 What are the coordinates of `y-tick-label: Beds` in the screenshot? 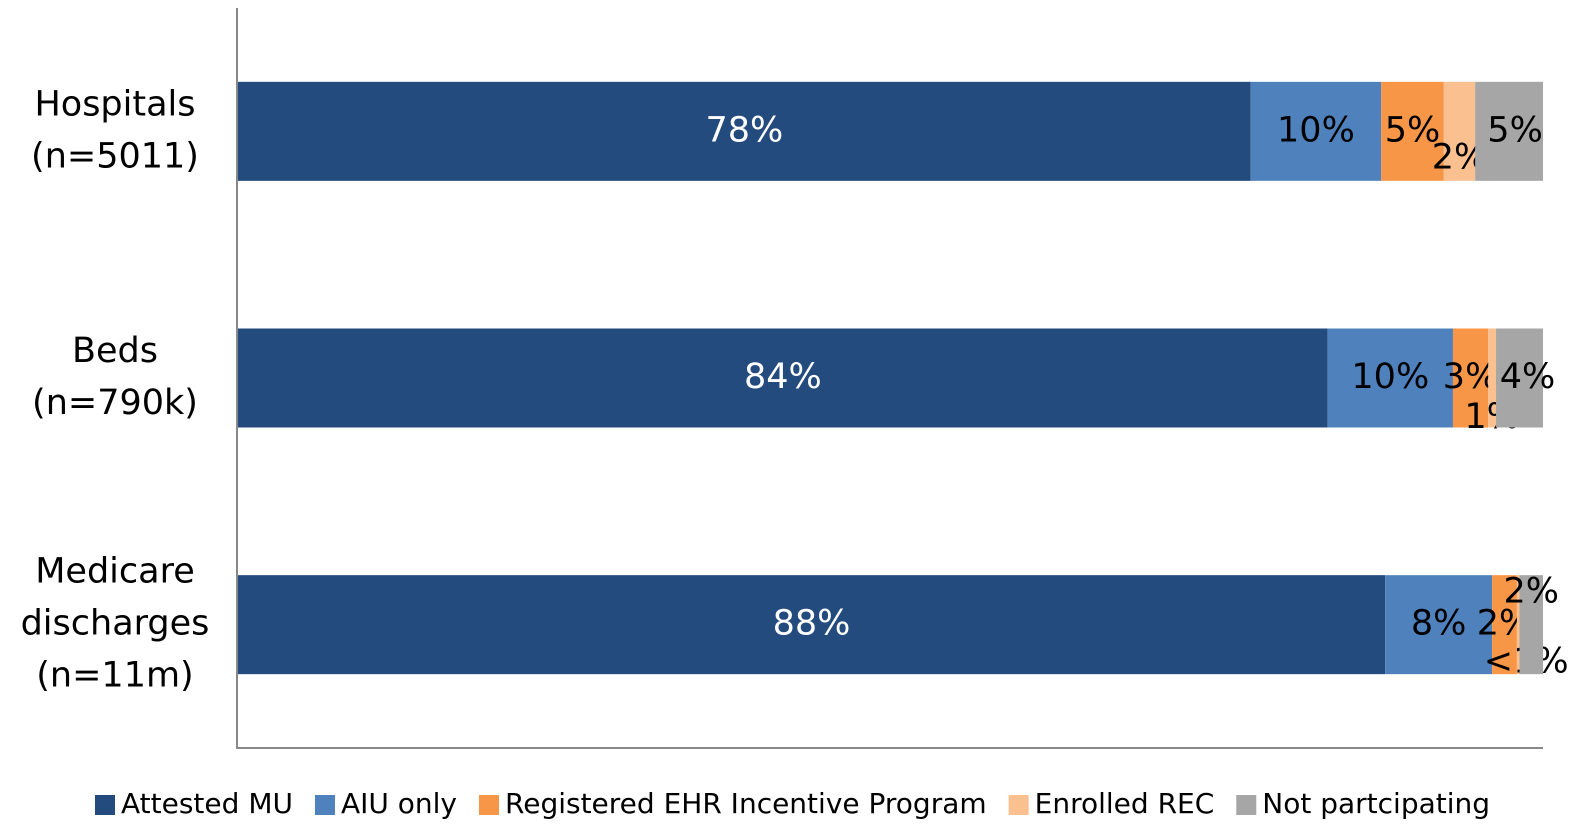 It's located at (115, 351).